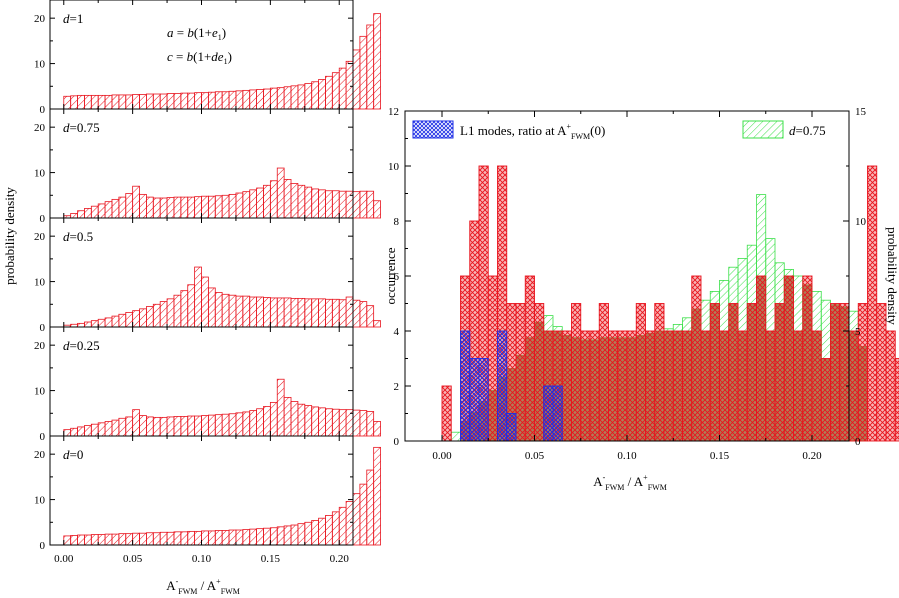  I want to click on right-y-tick-label: 10, so click(394, 167).